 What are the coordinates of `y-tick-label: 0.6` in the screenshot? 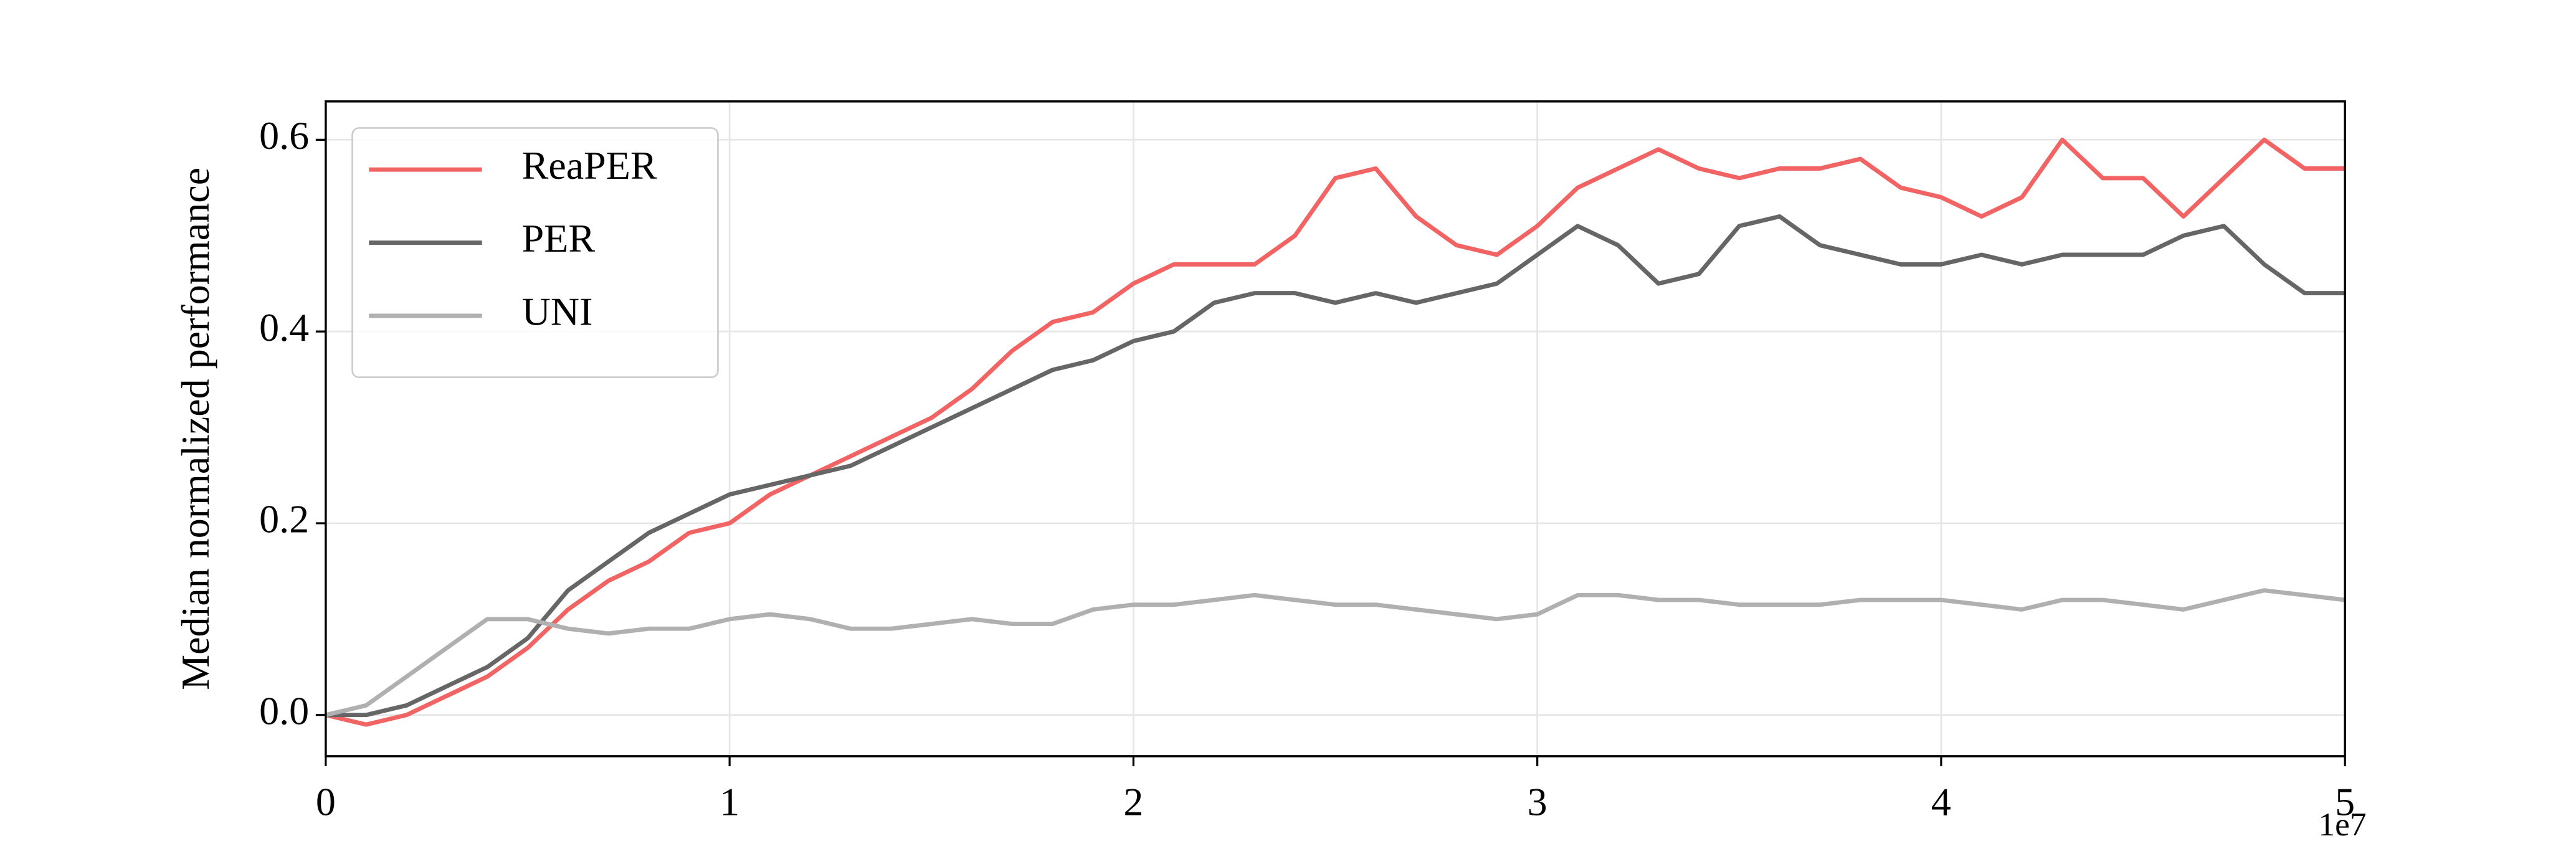 It's located at (284, 135).